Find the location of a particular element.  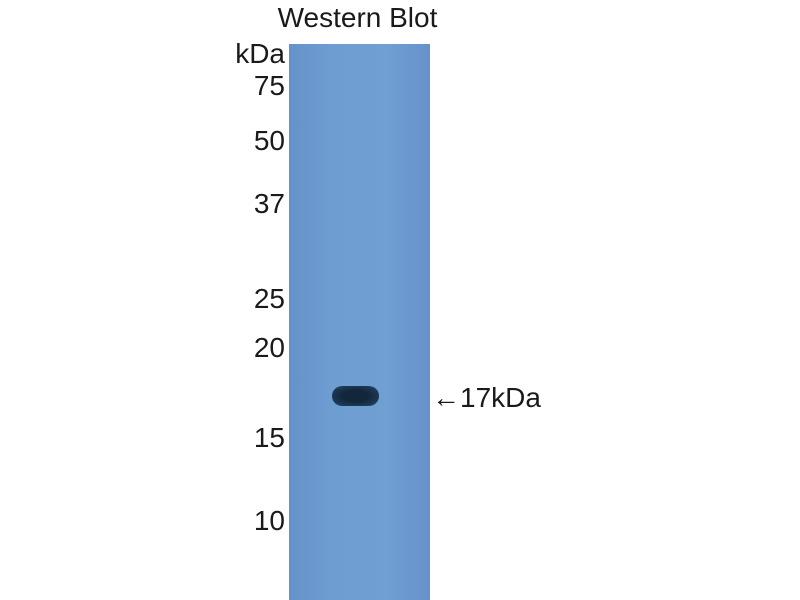

marker-25: 25 is located at coordinates (269, 298).